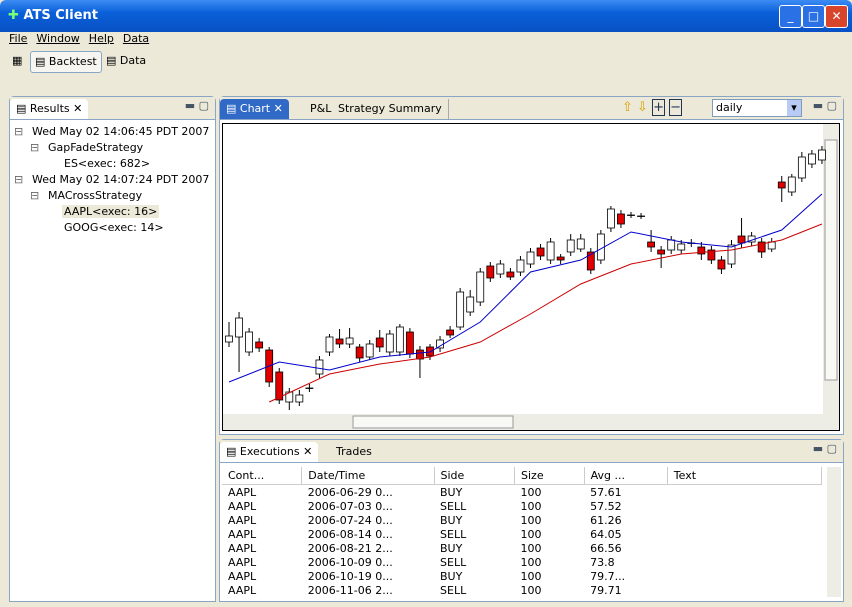 Image resolution: width=852 pixels, height=607 pixels. Describe the element at coordinates (112, 228) in the screenshot. I see `tree-row: GOOG<exec: 14>` at that location.